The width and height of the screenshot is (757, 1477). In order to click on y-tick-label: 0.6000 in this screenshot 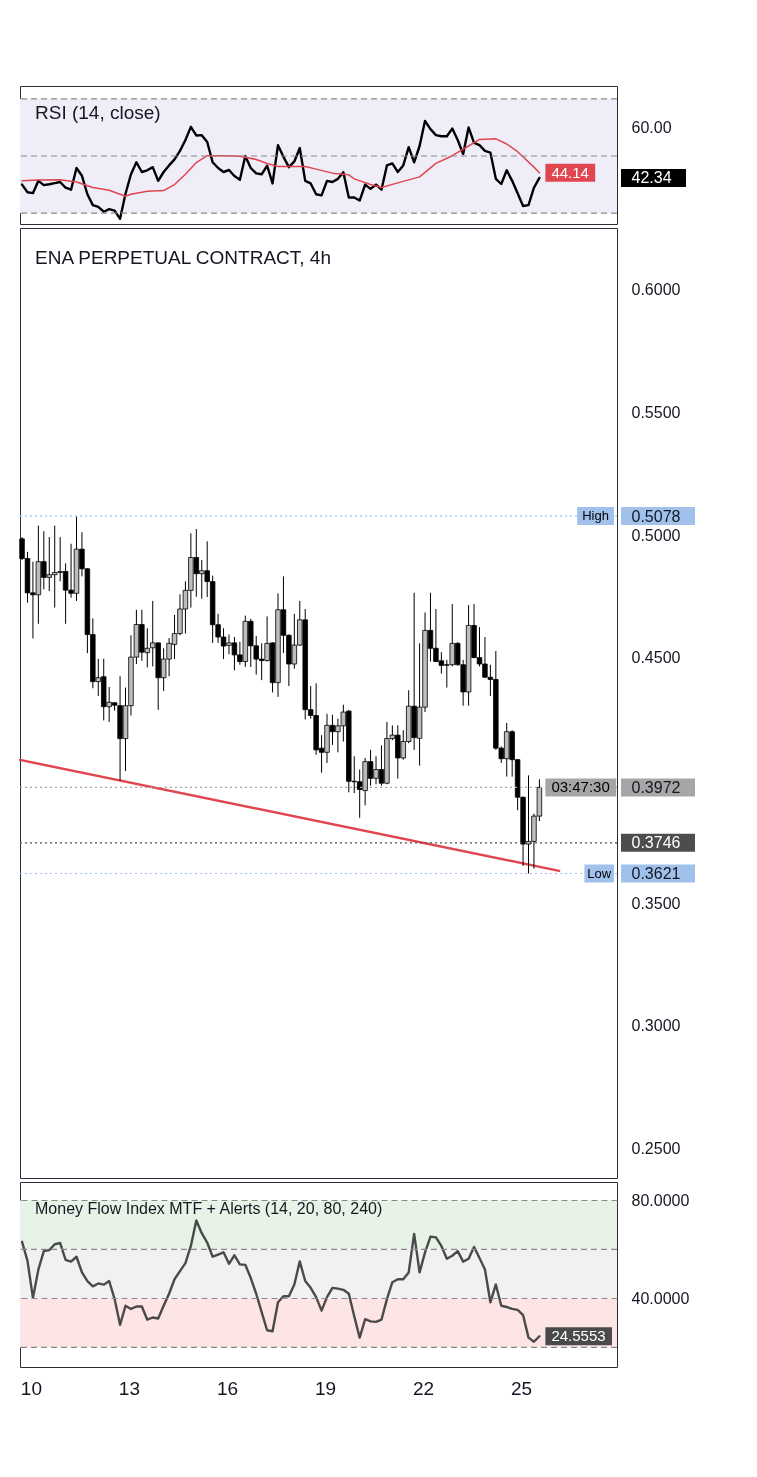, I will do `click(656, 290)`.